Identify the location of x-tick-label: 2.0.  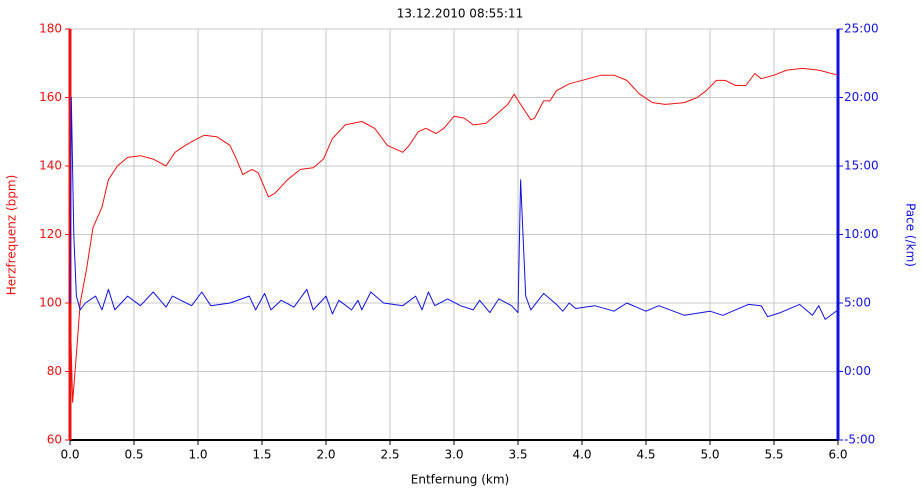
(325, 455).